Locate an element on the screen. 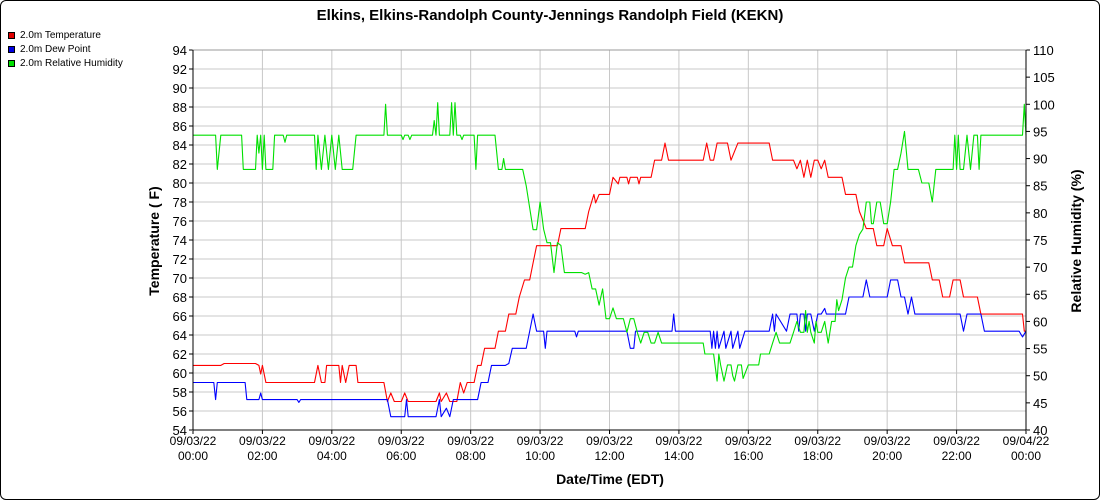 The image size is (1100, 500). y-tick-label-left: 54 is located at coordinates (180, 430).